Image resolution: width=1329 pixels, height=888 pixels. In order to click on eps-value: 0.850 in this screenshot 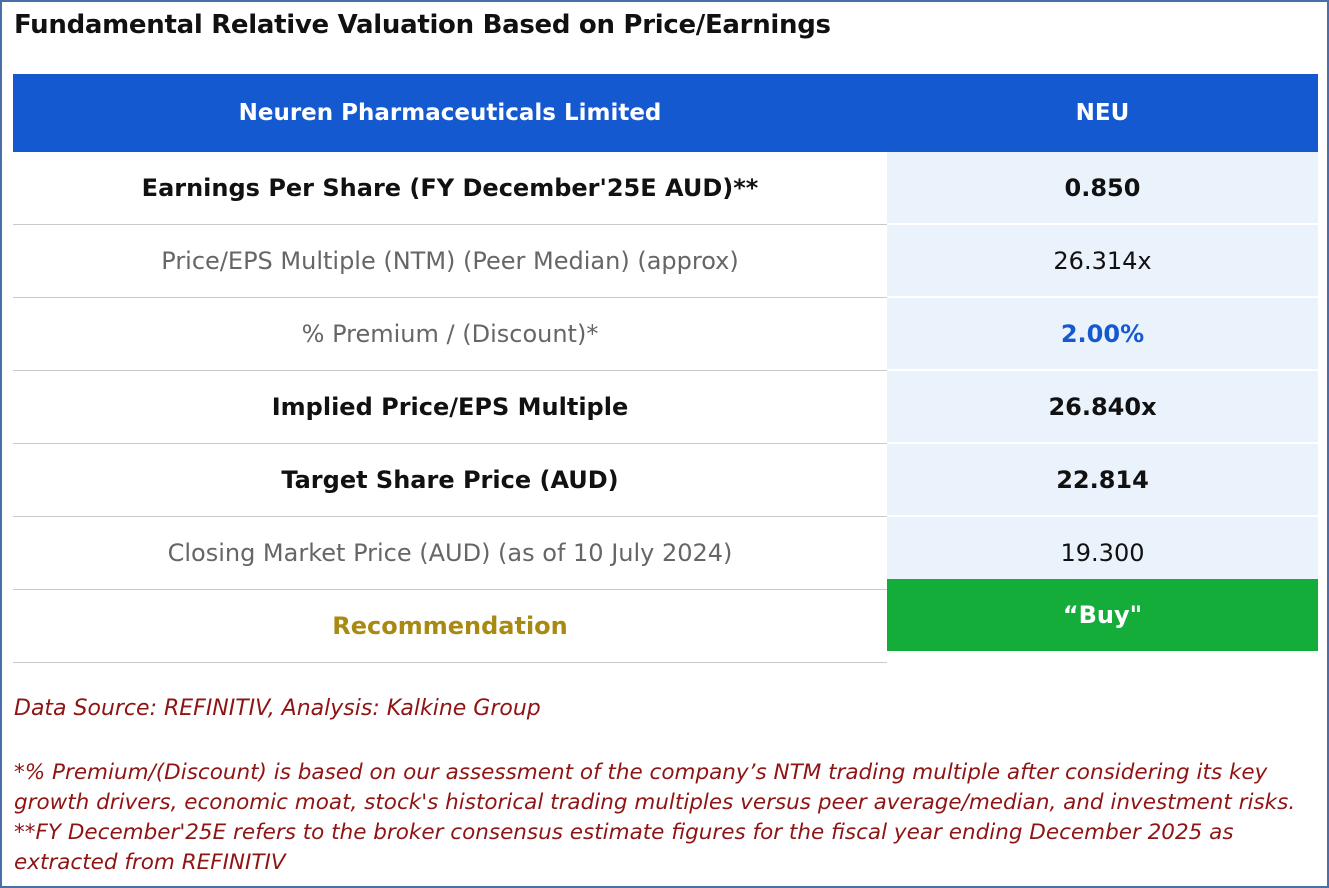, I will do `click(1102, 188)`.